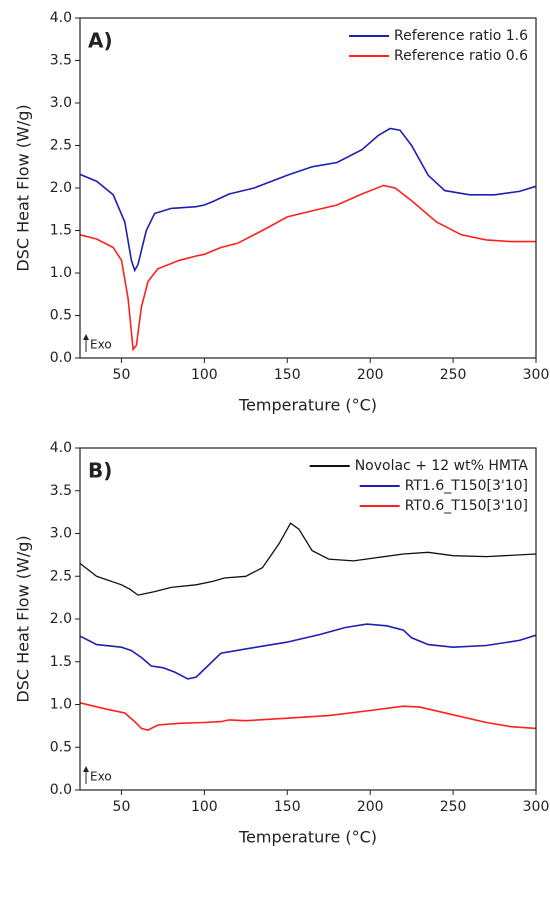 This screenshot has width=550, height=899. What do you see at coordinates (100, 41) in the screenshot?
I see `panel-label: A)` at bounding box center [100, 41].